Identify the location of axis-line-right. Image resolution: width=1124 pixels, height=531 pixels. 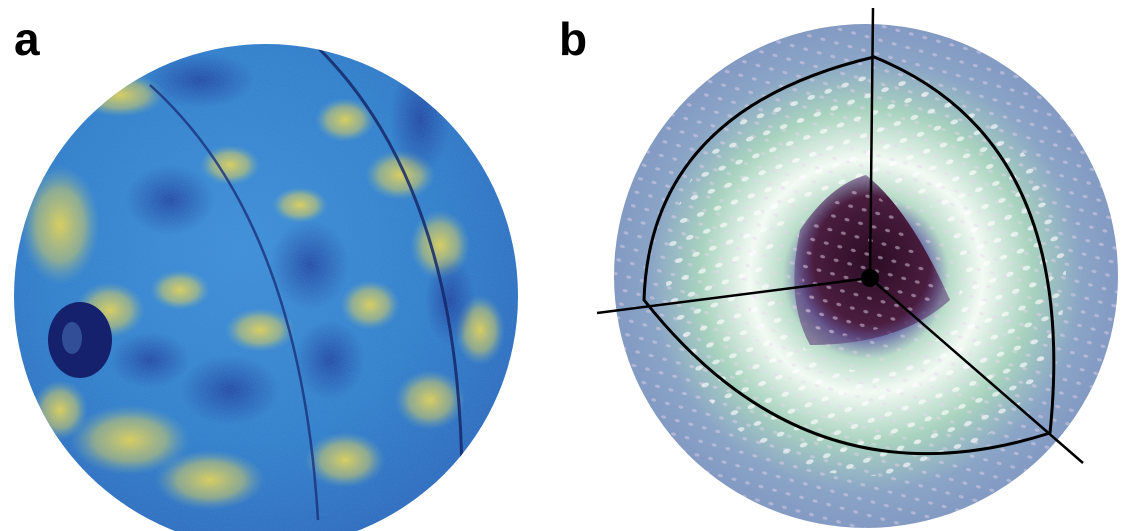
(976, 370).